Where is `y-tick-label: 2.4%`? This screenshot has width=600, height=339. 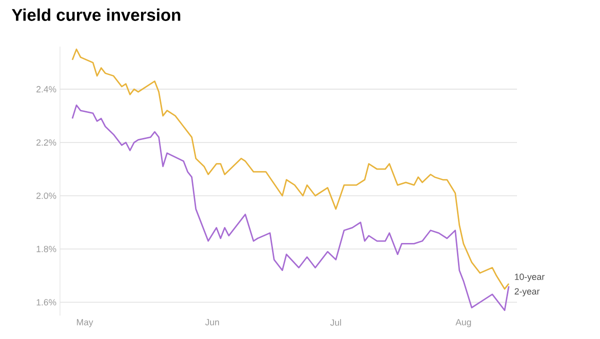
y-tick-label: 2.4% is located at coordinates (46, 89).